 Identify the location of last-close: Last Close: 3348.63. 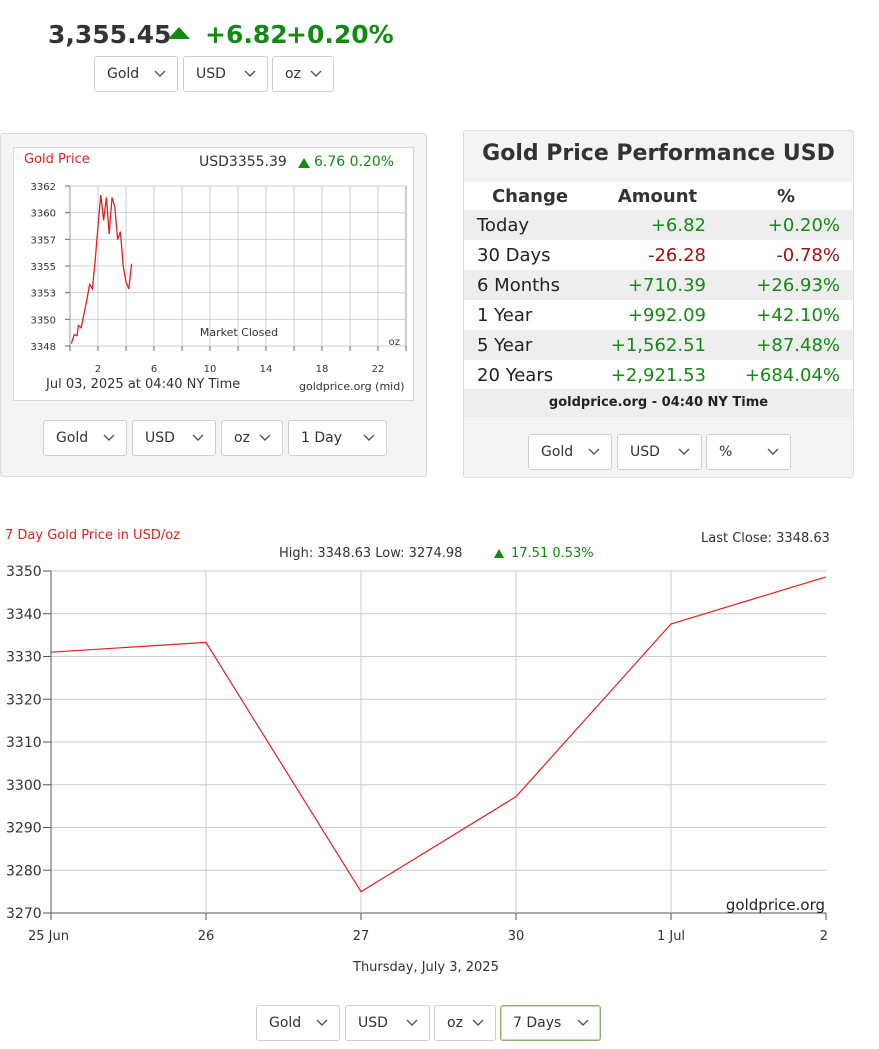
(765, 538).